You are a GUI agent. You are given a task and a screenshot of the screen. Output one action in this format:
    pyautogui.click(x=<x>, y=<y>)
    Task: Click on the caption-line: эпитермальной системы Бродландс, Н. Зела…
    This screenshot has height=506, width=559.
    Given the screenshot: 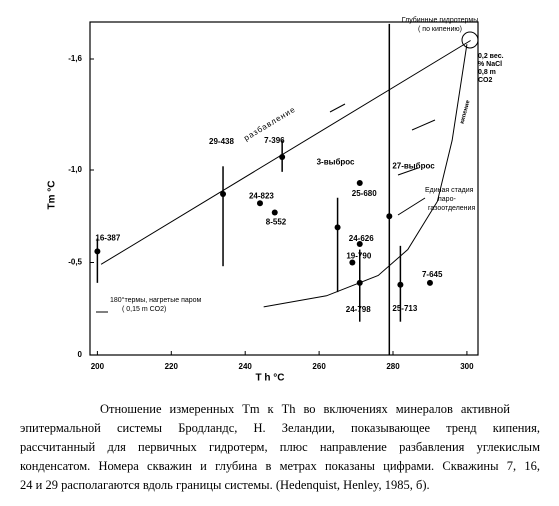 What is the action you would take?
    pyautogui.click(x=280, y=428)
    